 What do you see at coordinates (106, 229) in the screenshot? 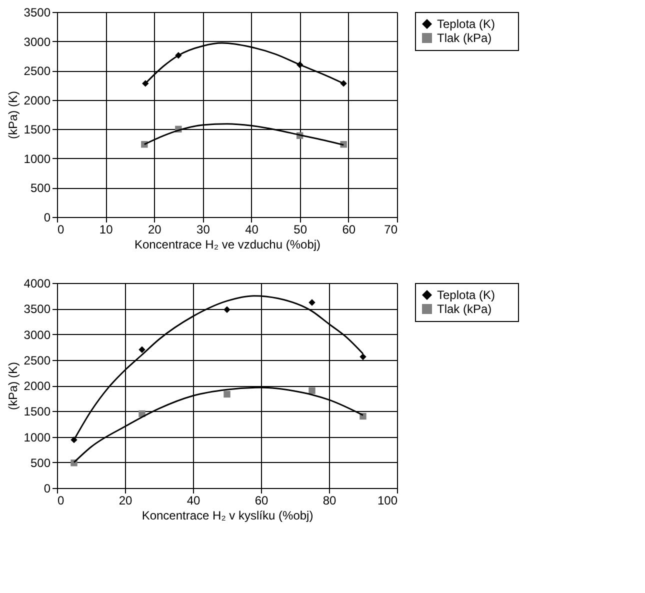
I see `x-tick-label: 10` at bounding box center [106, 229].